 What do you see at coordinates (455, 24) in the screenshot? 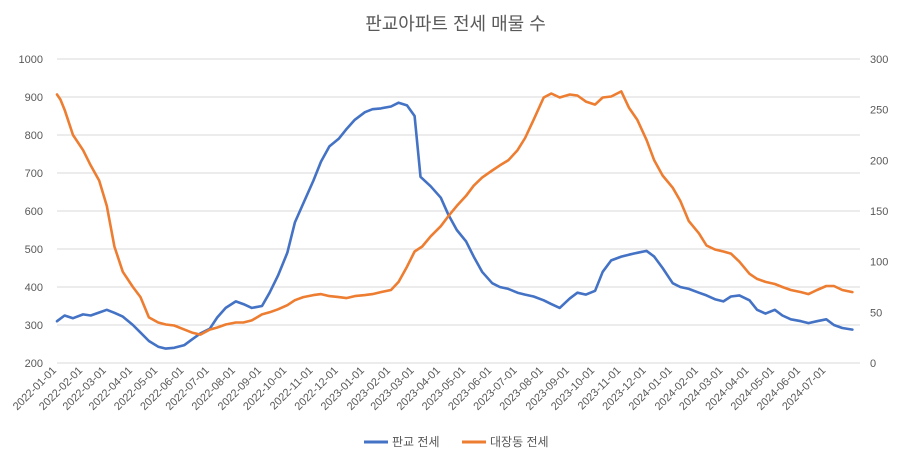
I see `chart-title: 판교아파트 전세 매물 수` at bounding box center [455, 24].